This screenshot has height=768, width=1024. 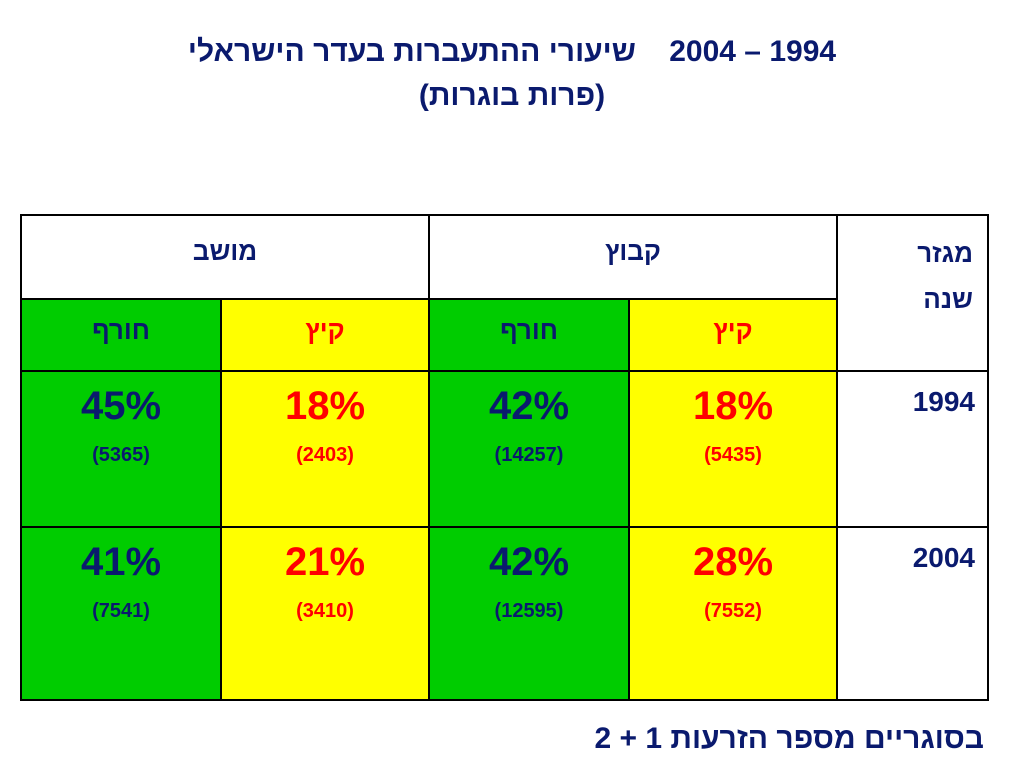 I want to click on cell-2004-moshav-winter: 41% (7541), so click(x=122, y=613).